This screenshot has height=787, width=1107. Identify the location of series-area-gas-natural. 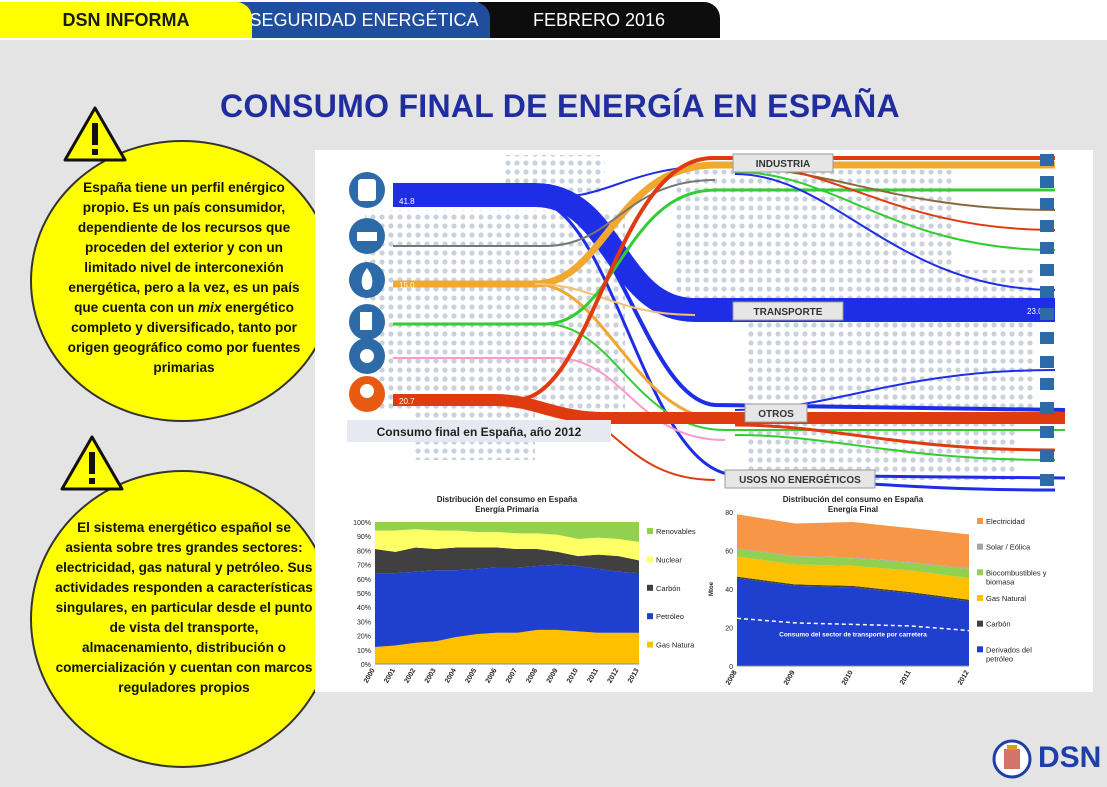
(853, 578).